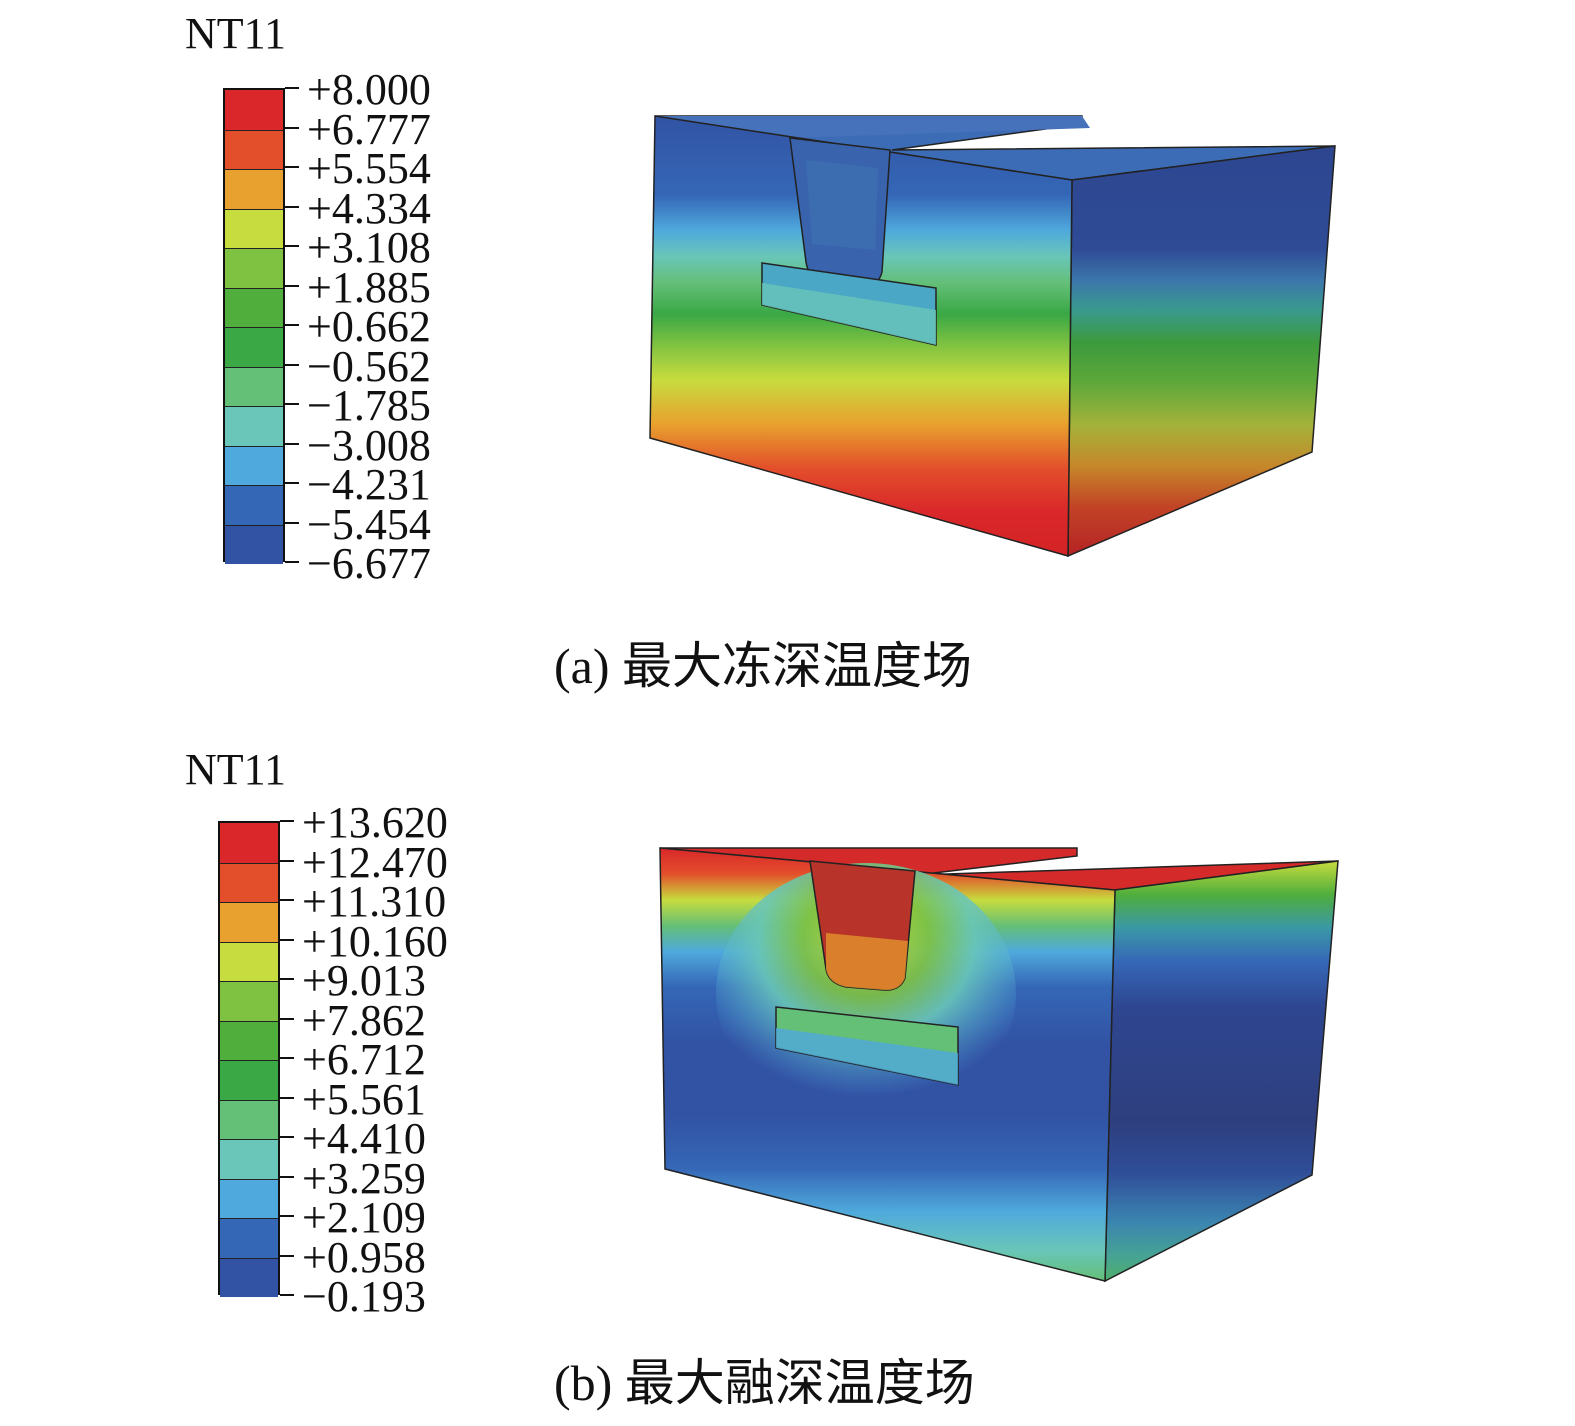  What do you see at coordinates (861, 336) in the screenshot?
I see `model-front-face` at bounding box center [861, 336].